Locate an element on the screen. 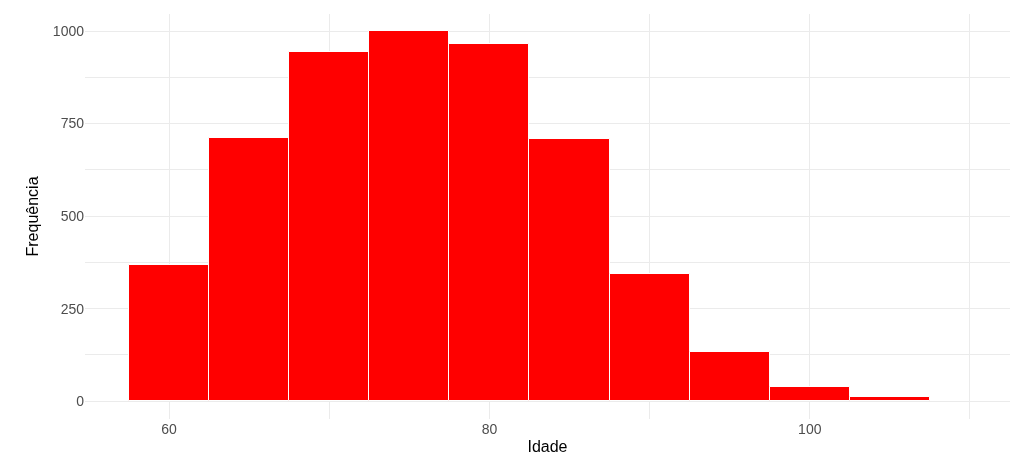 The width and height of the screenshot is (1035, 459). y-tick-label: 0 is located at coordinates (80, 401).